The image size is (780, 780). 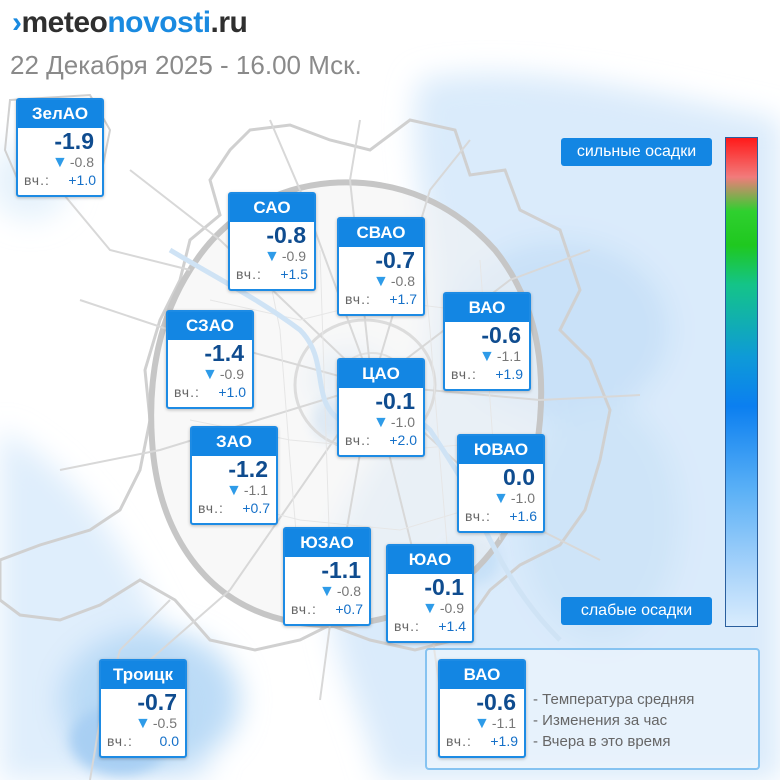 What do you see at coordinates (143, 675) in the screenshot?
I see `district-name: Троицк` at bounding box center [143, 675].